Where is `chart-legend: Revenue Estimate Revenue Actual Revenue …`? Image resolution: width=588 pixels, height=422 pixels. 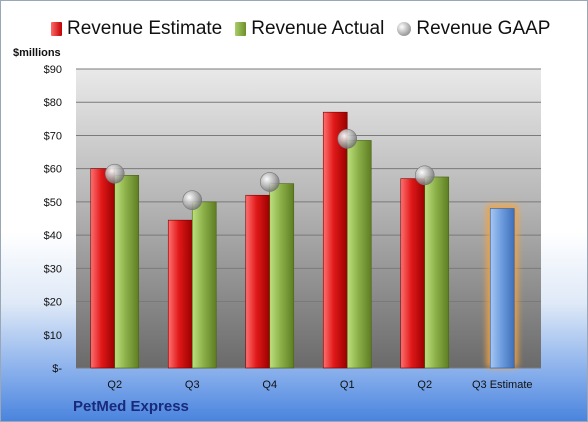 chart-legend: Revenue Estimate Revenue Actual Revenue … is located at coordinates (307, 29).